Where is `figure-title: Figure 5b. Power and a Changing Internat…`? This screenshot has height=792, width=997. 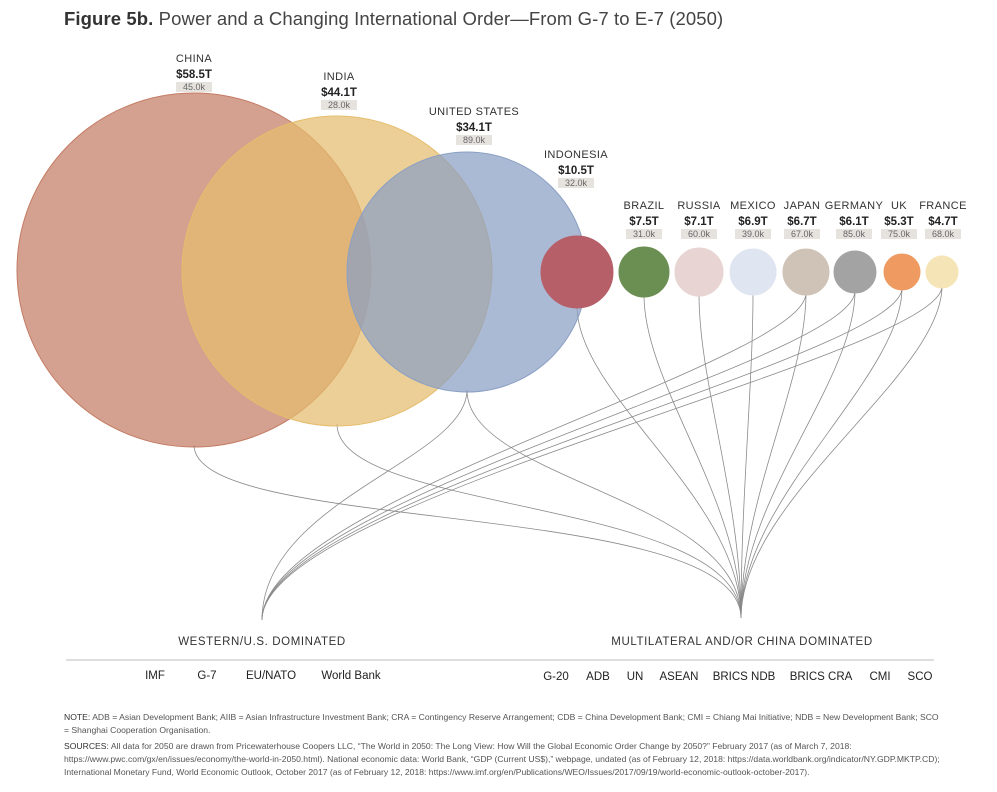 figure-title: Figure 5b. Power and a Changing Internat… is located at coordinates (393, 19).